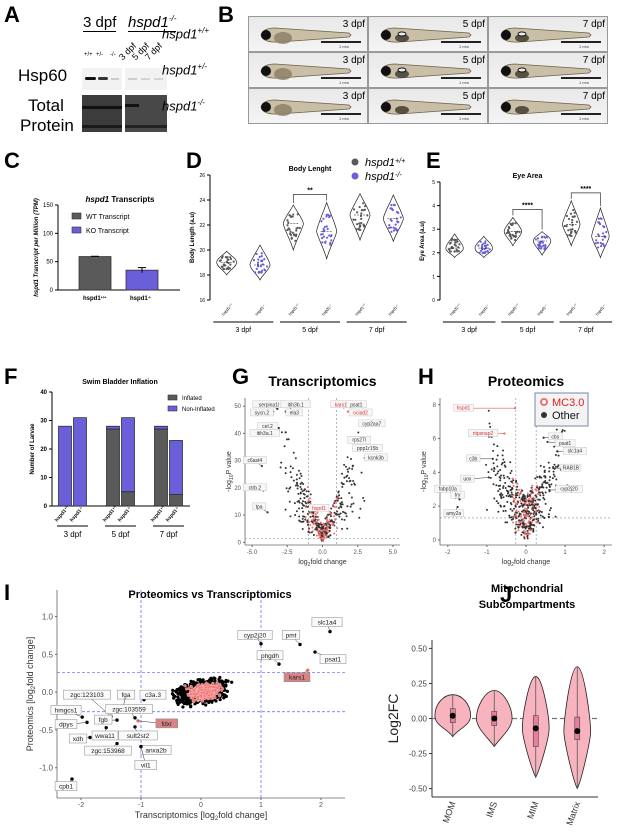  Describe the element at coordinates (544, 402) in the screenshot. I see `legend-marker` at that location.